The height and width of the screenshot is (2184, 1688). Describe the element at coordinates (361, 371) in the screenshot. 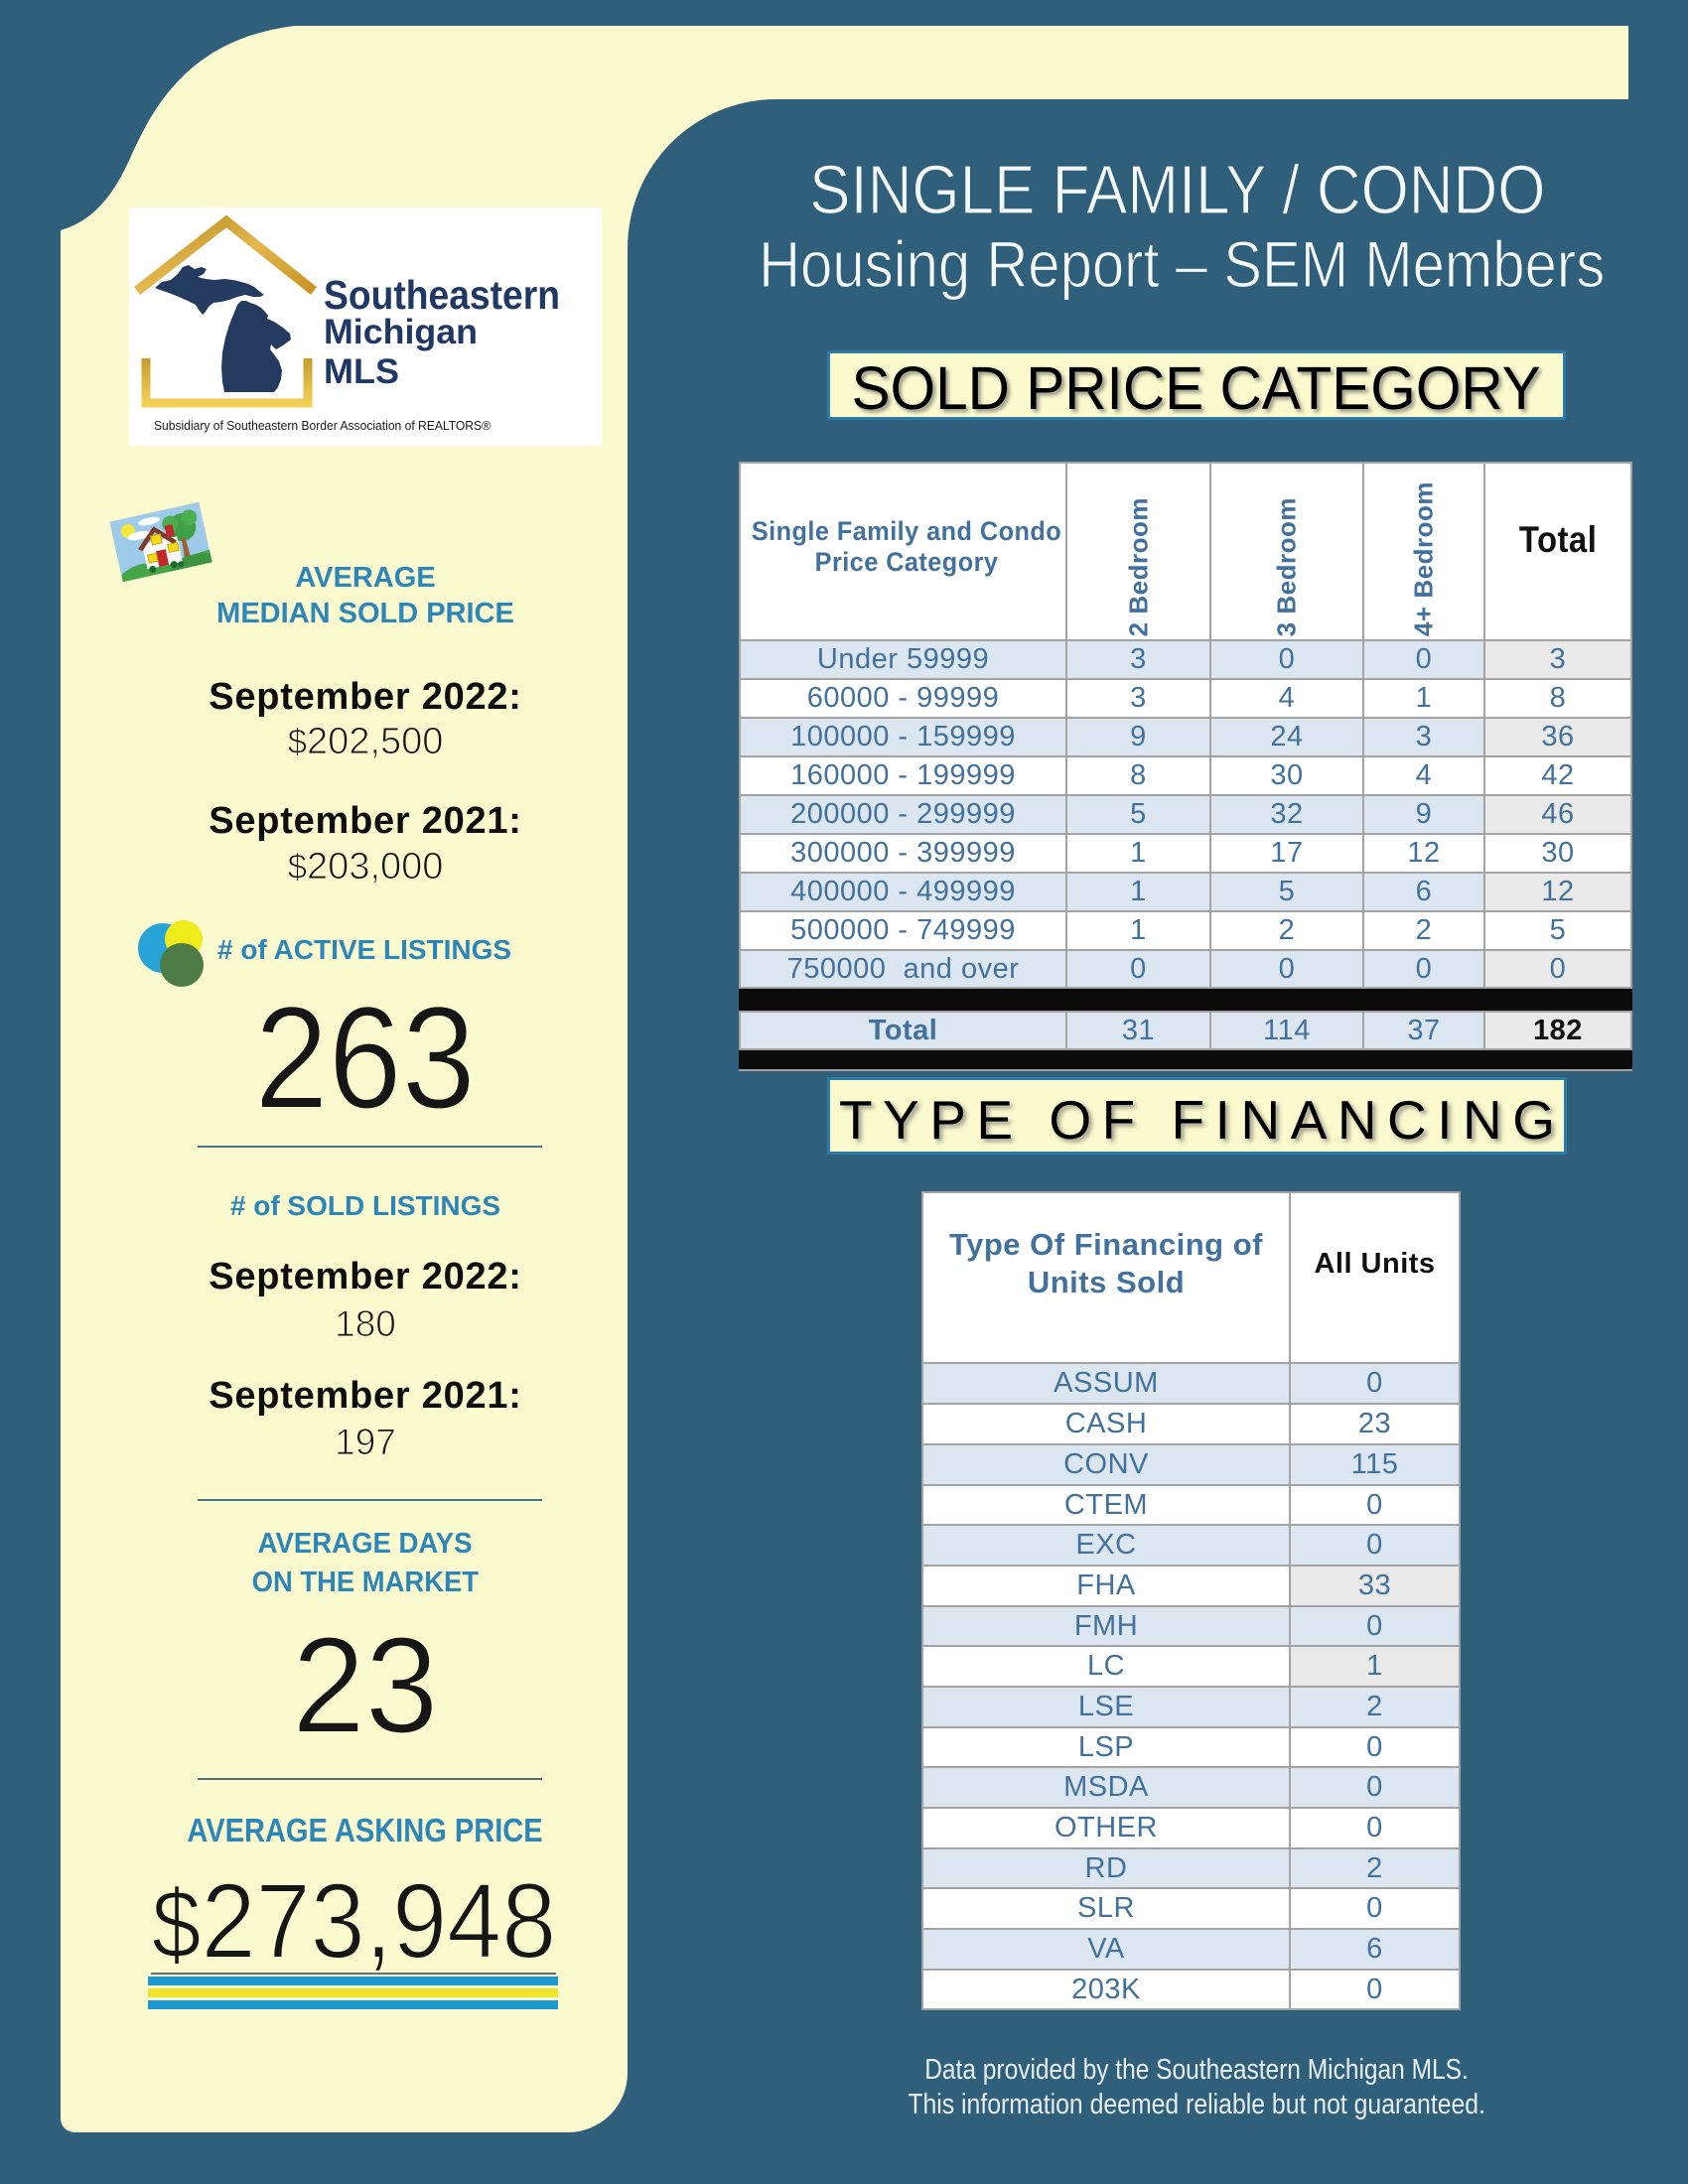

I see `svg-text: MLS` at that location.